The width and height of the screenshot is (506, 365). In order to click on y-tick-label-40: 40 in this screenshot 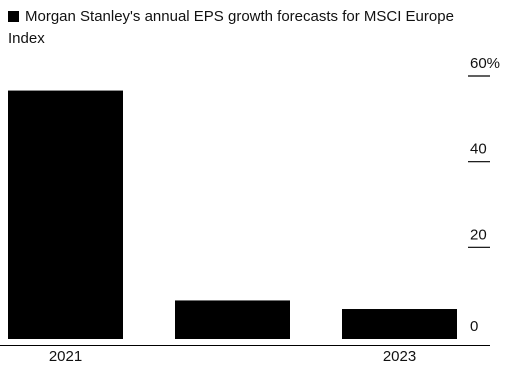, I will do `click(478, 149)`.